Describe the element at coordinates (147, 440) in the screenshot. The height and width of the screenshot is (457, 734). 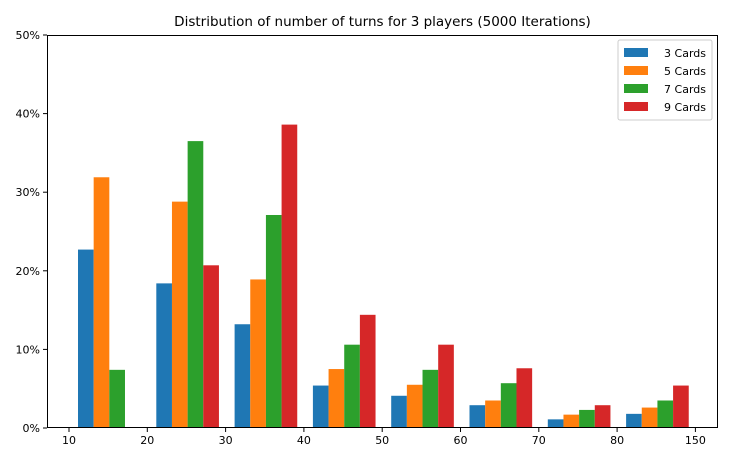
I see `x-tick-label: 20` at that location.